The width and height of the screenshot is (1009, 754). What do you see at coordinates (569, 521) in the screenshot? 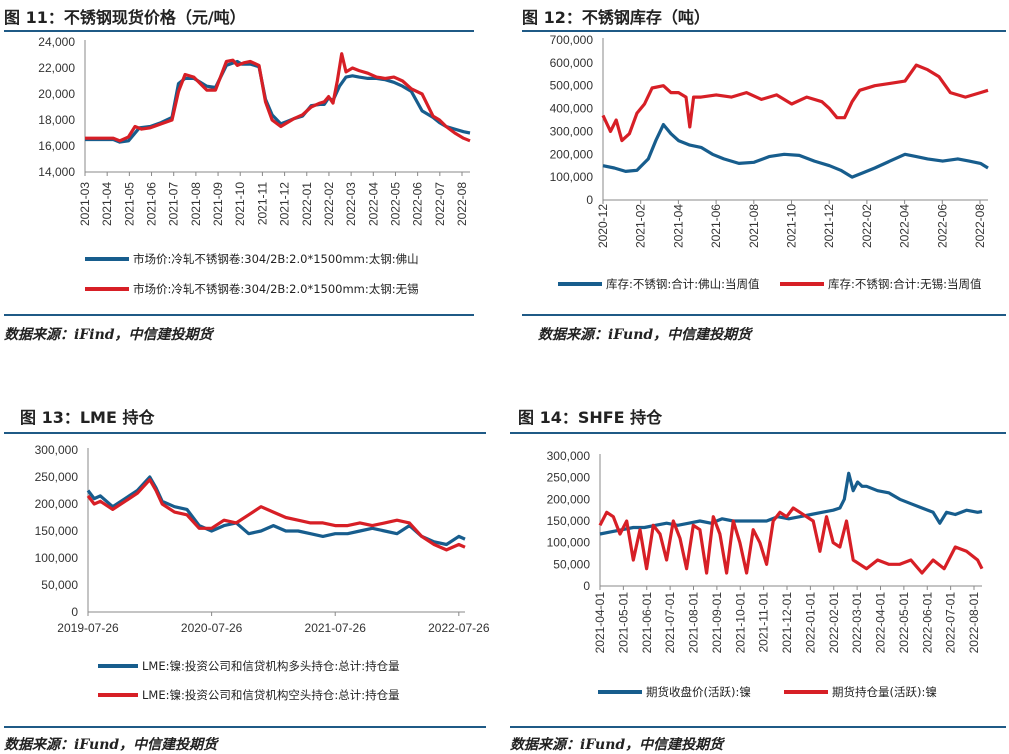
I see `y-tick-label: 150,000` at bounding box center [569, 521].